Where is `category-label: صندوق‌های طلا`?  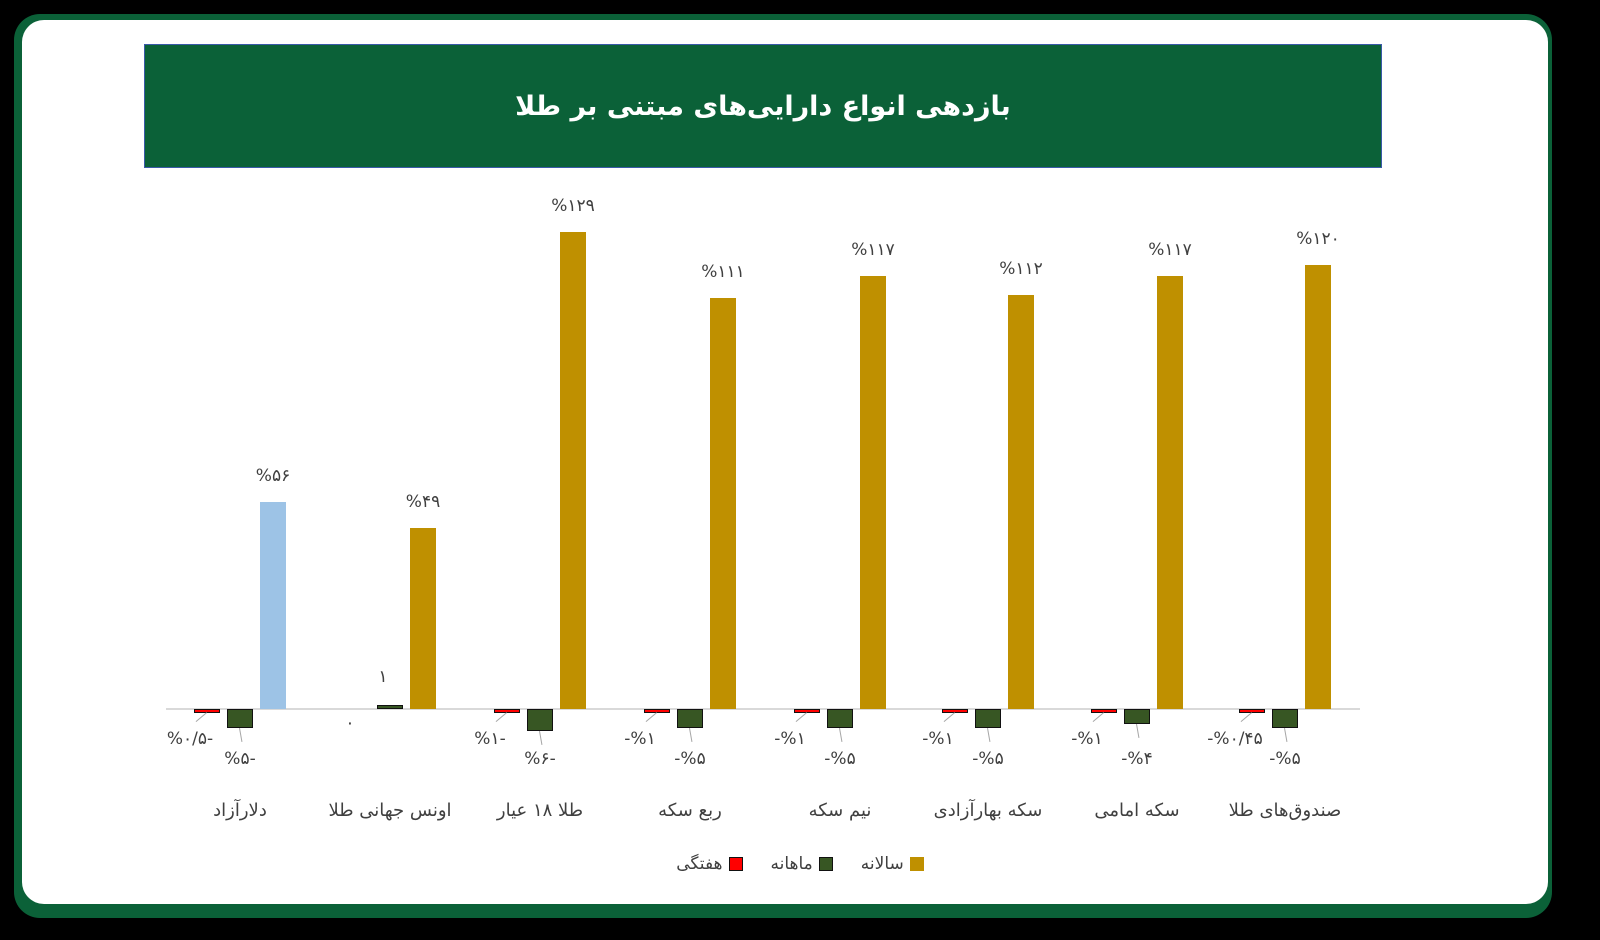
category-label: صندوق‌های طلا is located at coordinates (1285, 810).